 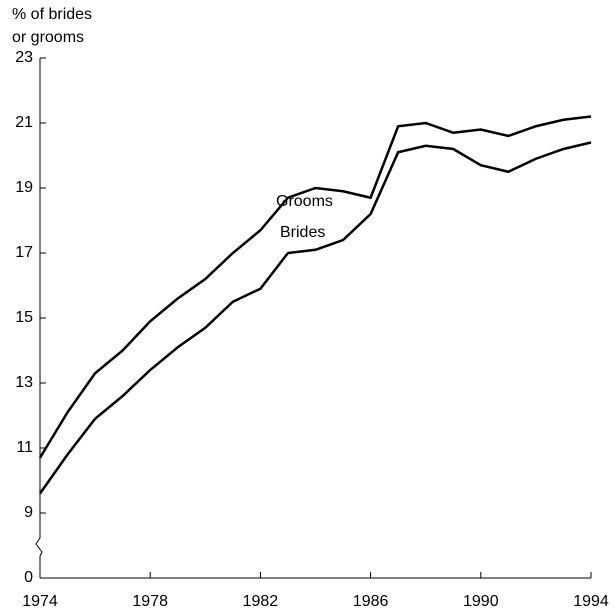 What do you see at coordinates (481, 601) in the screenshot?
I see `x-tick-label: 1990` at bounding box center [481, 601].